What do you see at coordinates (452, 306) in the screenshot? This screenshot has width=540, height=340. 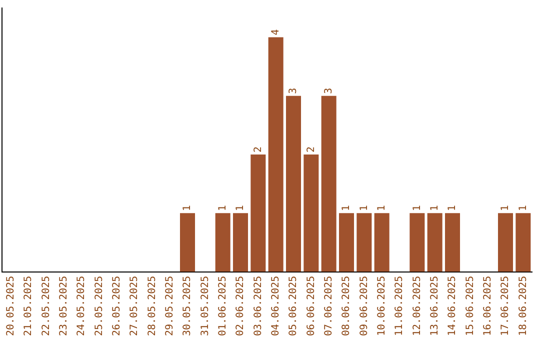 I see `x-tick-label: 14.06.2025` at bounding box center [452, 306].